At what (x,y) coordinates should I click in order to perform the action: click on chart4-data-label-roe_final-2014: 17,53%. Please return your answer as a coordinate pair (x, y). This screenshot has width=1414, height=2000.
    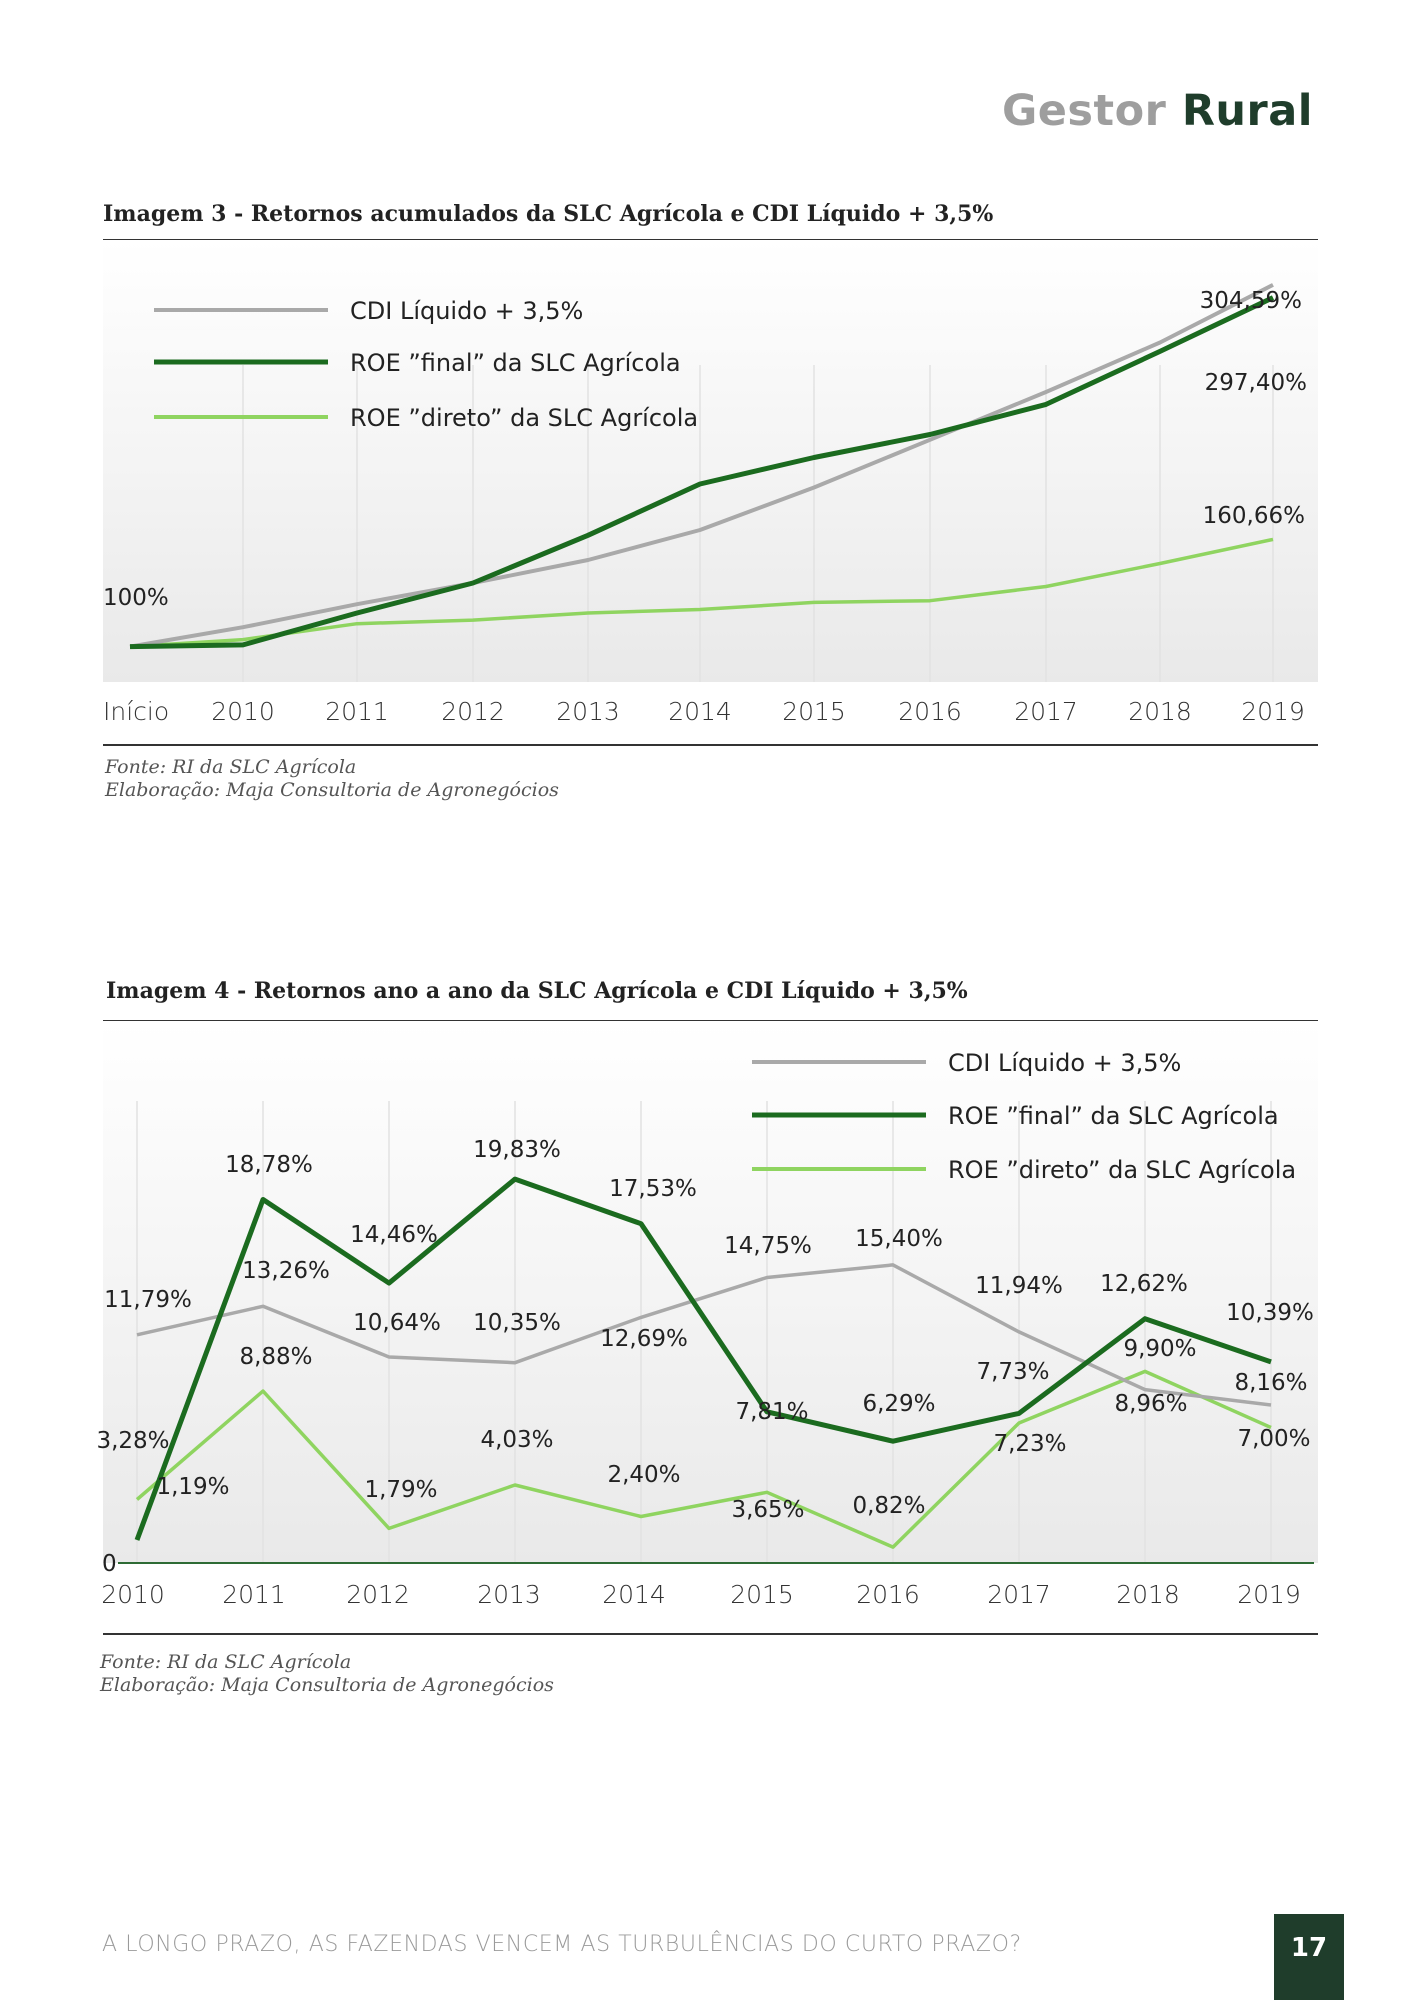
    Looking at the image, I should click on (653, 1189).